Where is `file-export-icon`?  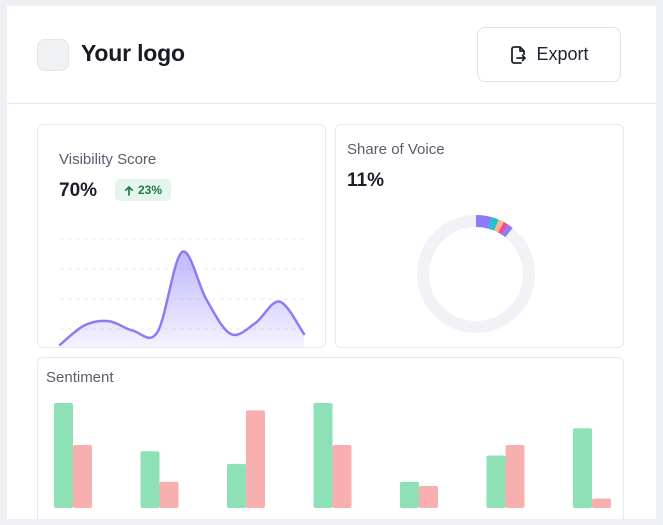 file-export-icon is located at coordinates (519, 54).